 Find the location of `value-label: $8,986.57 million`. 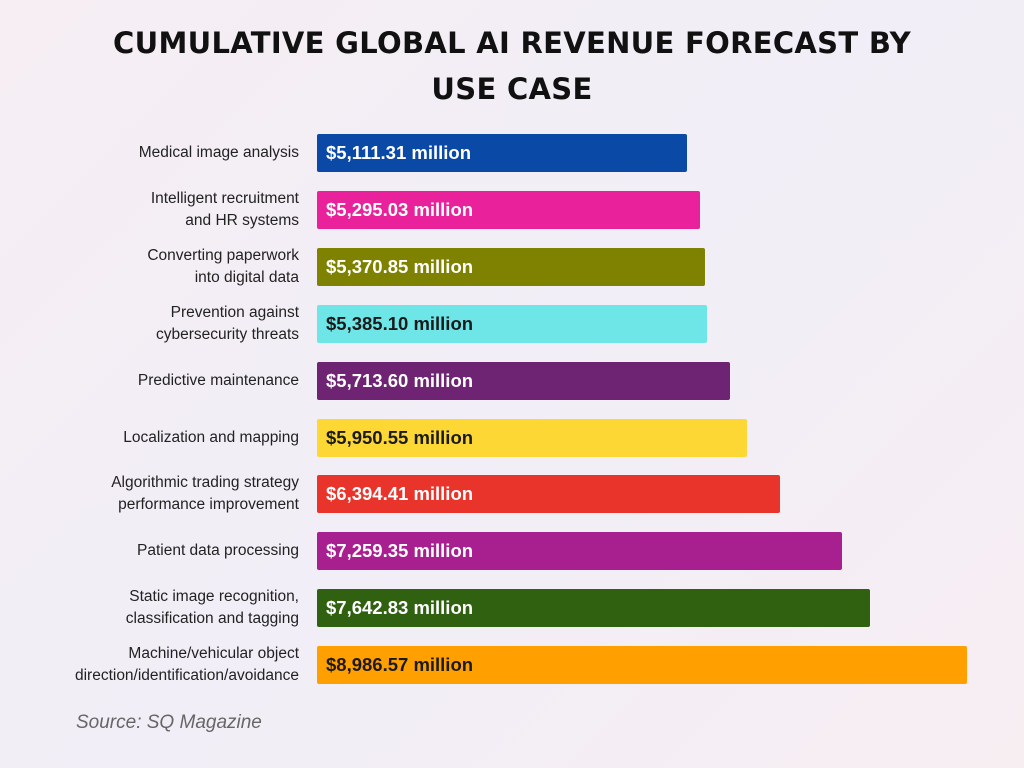

value-label: $8,986.57 million is located at coordinates (400, 665).